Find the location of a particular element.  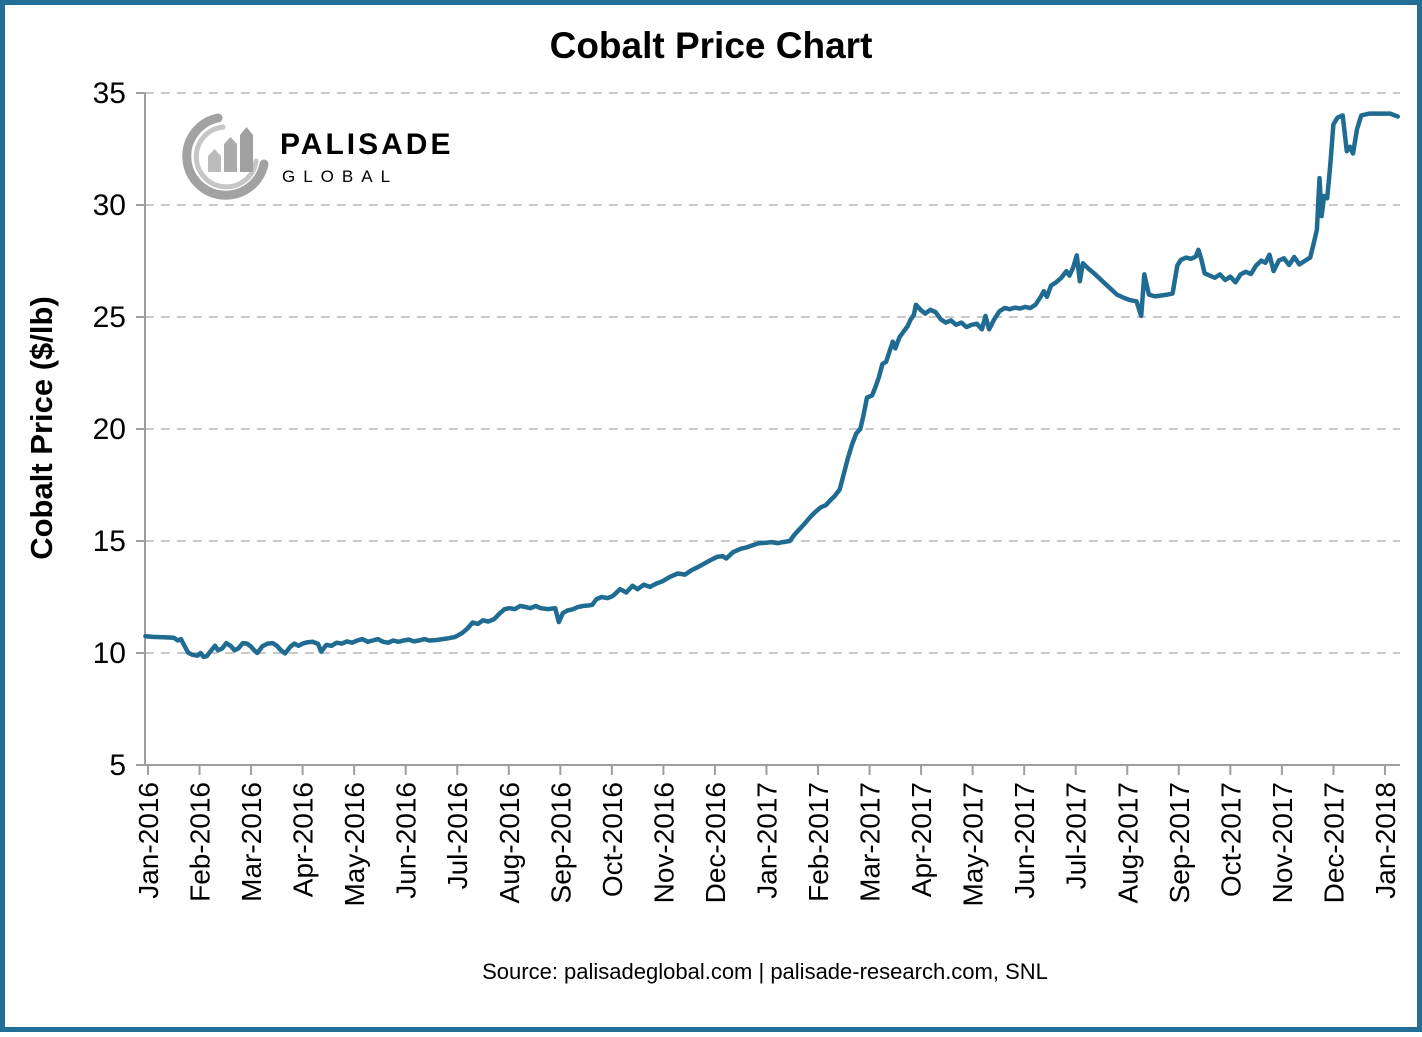

logo-swoosh-inner-icon is located at coordinates (226, 157).